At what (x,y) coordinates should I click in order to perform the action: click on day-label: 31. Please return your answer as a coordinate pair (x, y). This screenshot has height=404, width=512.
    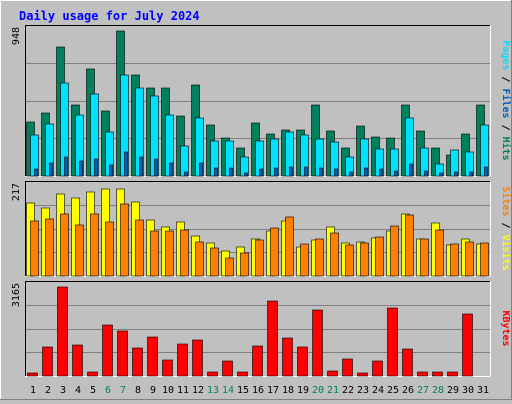
    Looking at the image, I should click on (483, 390).